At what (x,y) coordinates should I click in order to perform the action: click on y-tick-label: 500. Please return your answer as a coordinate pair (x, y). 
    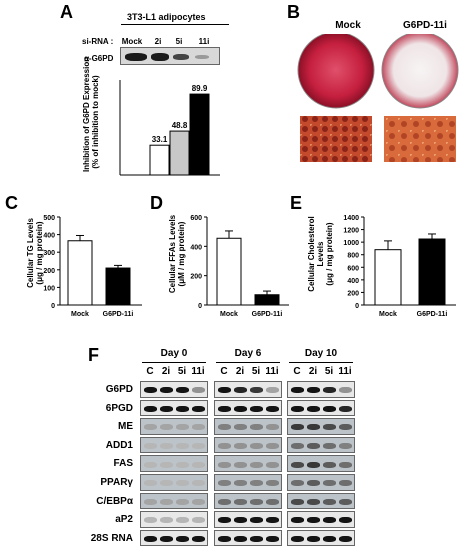
    Looking at the image, I should click on (49, 218).